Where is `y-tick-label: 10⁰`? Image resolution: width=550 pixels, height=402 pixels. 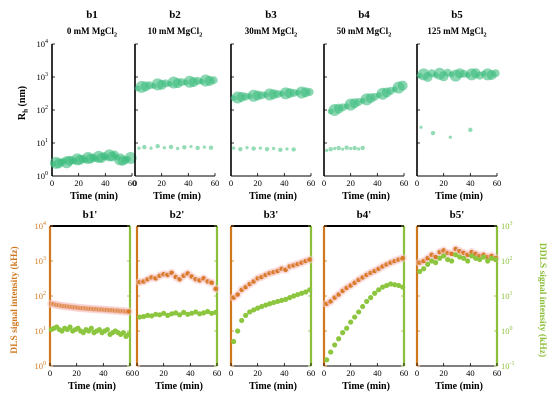
y-tick-label: 10⁰ is located at coordinates (41, 366).